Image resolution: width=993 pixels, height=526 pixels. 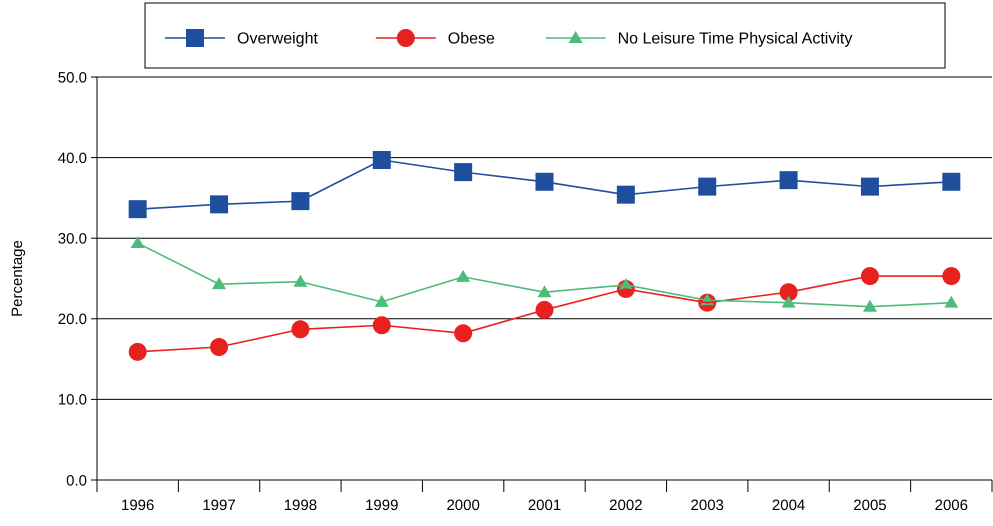 What do you see at coordinates (870, 505) in the screenshot?
I see `x-tick-label: 2005` at bounding box center [870, 505].